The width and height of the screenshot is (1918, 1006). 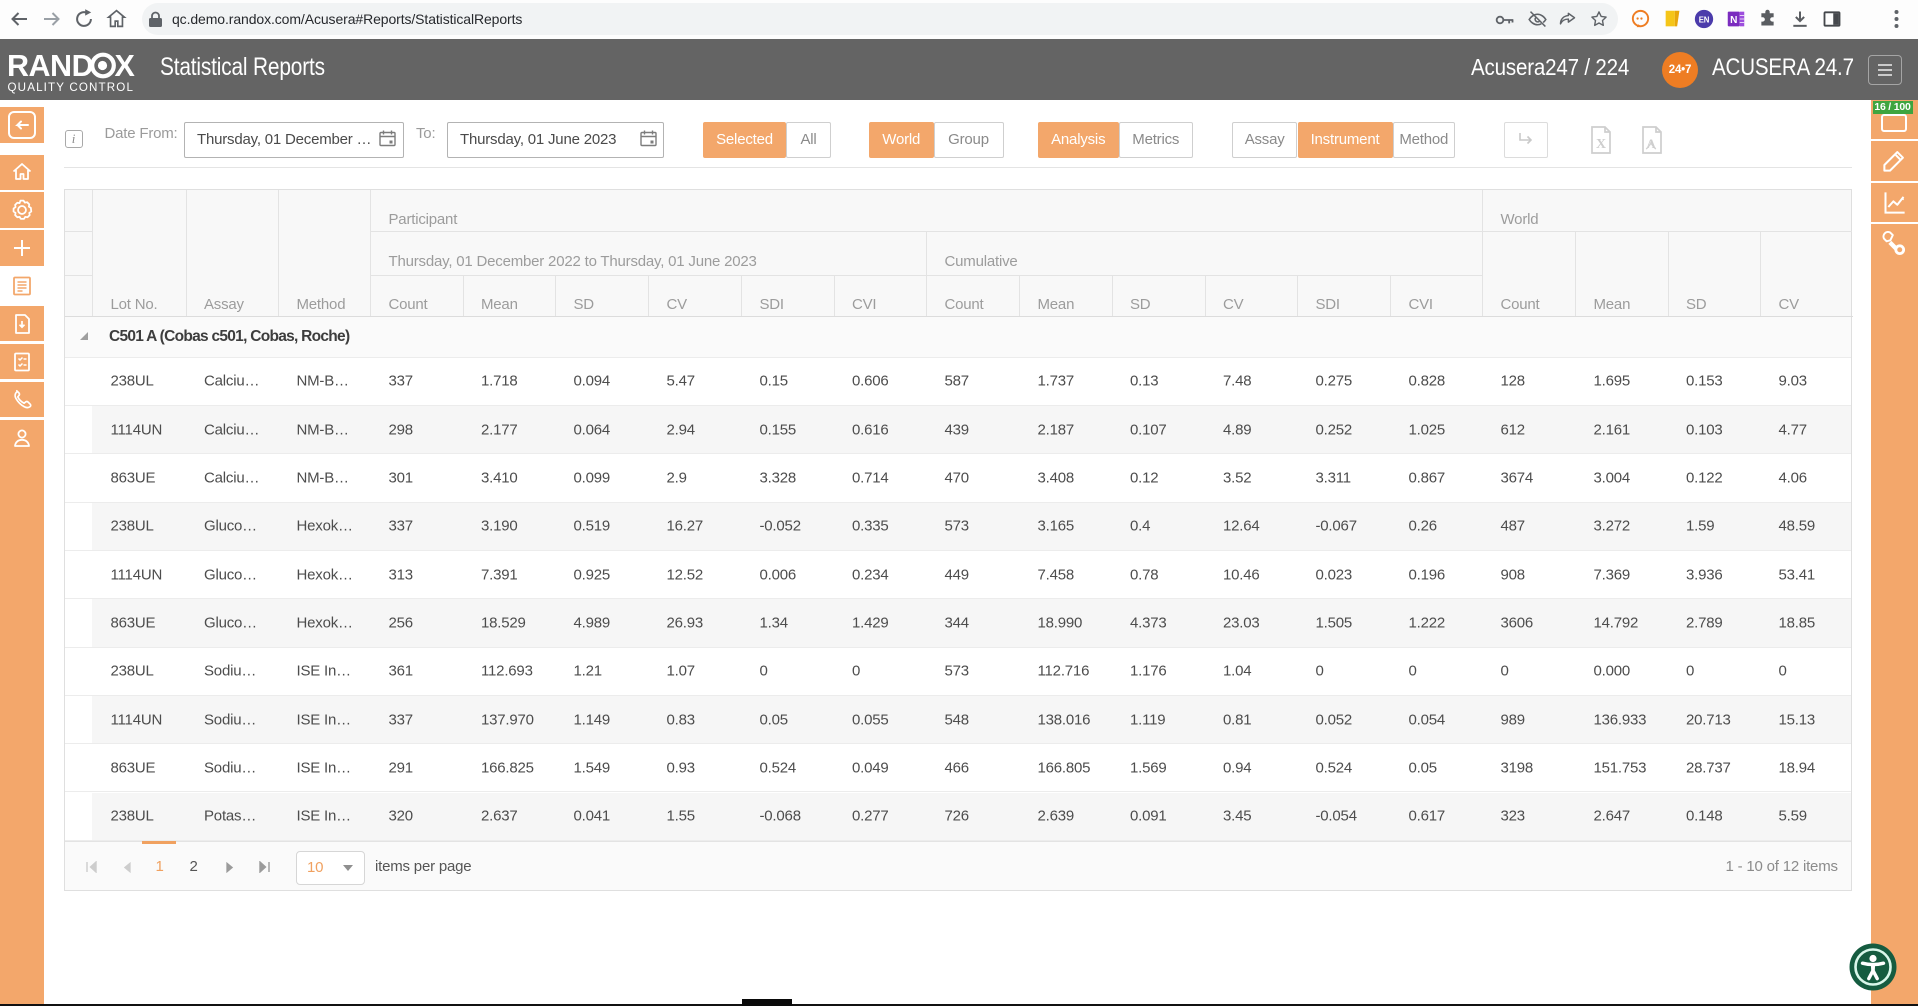 I want to click on svg-text: QUALITY CONTROL, so click(x=71, y=87).